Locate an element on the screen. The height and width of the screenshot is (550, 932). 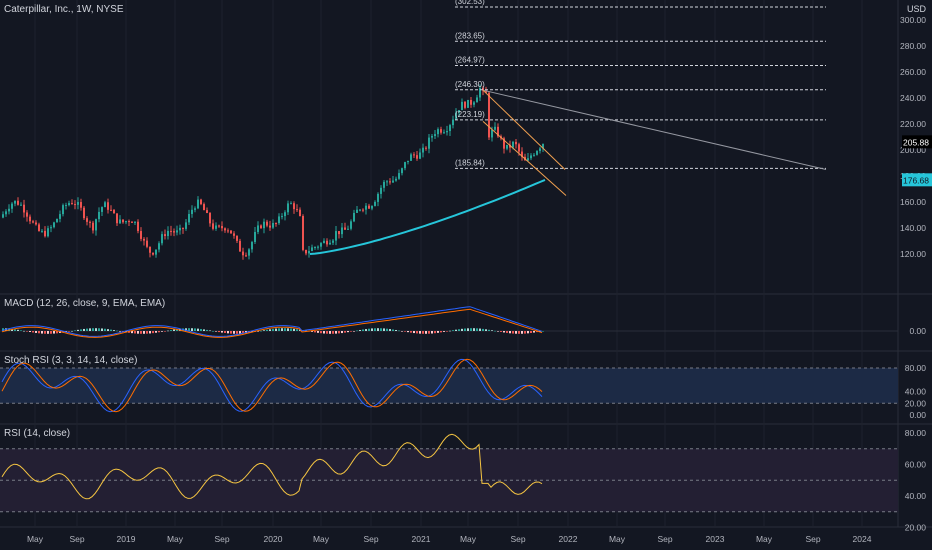
last-price-label: 205.88 is located at coordinates (916, 142).